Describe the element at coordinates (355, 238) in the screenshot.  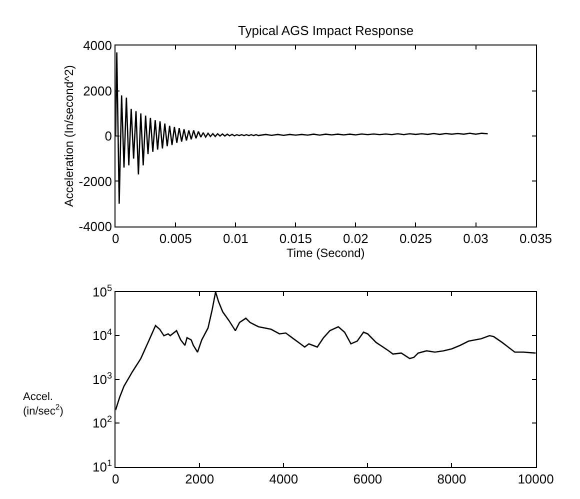
I see `x-tick-label: 0.02` at that location.